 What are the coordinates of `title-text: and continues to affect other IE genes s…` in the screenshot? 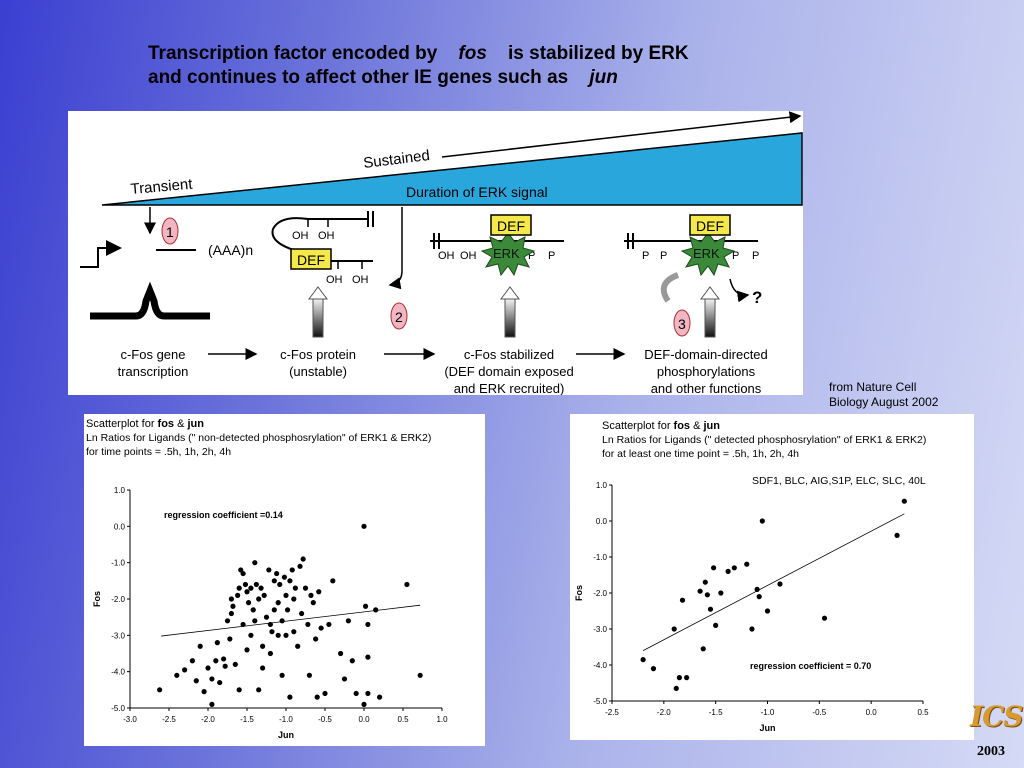 It's located at (358, 77).